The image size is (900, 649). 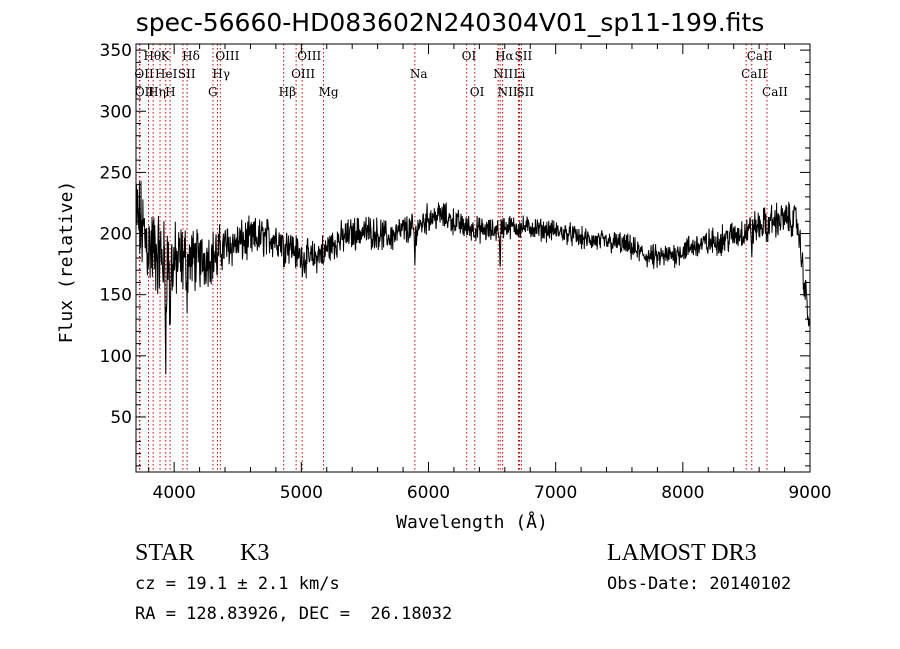 I want to click on y-tick-label: 350, so click(x=116, y=51).